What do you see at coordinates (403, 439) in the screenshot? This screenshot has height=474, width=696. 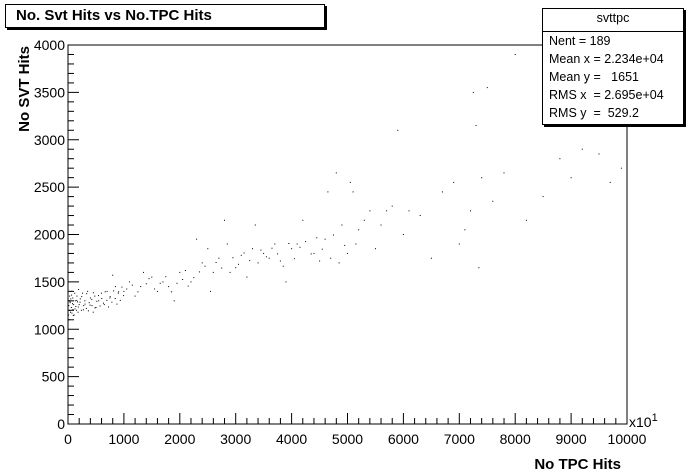 I see `x-tick-label: 6000` at bounding box center [403, 439].